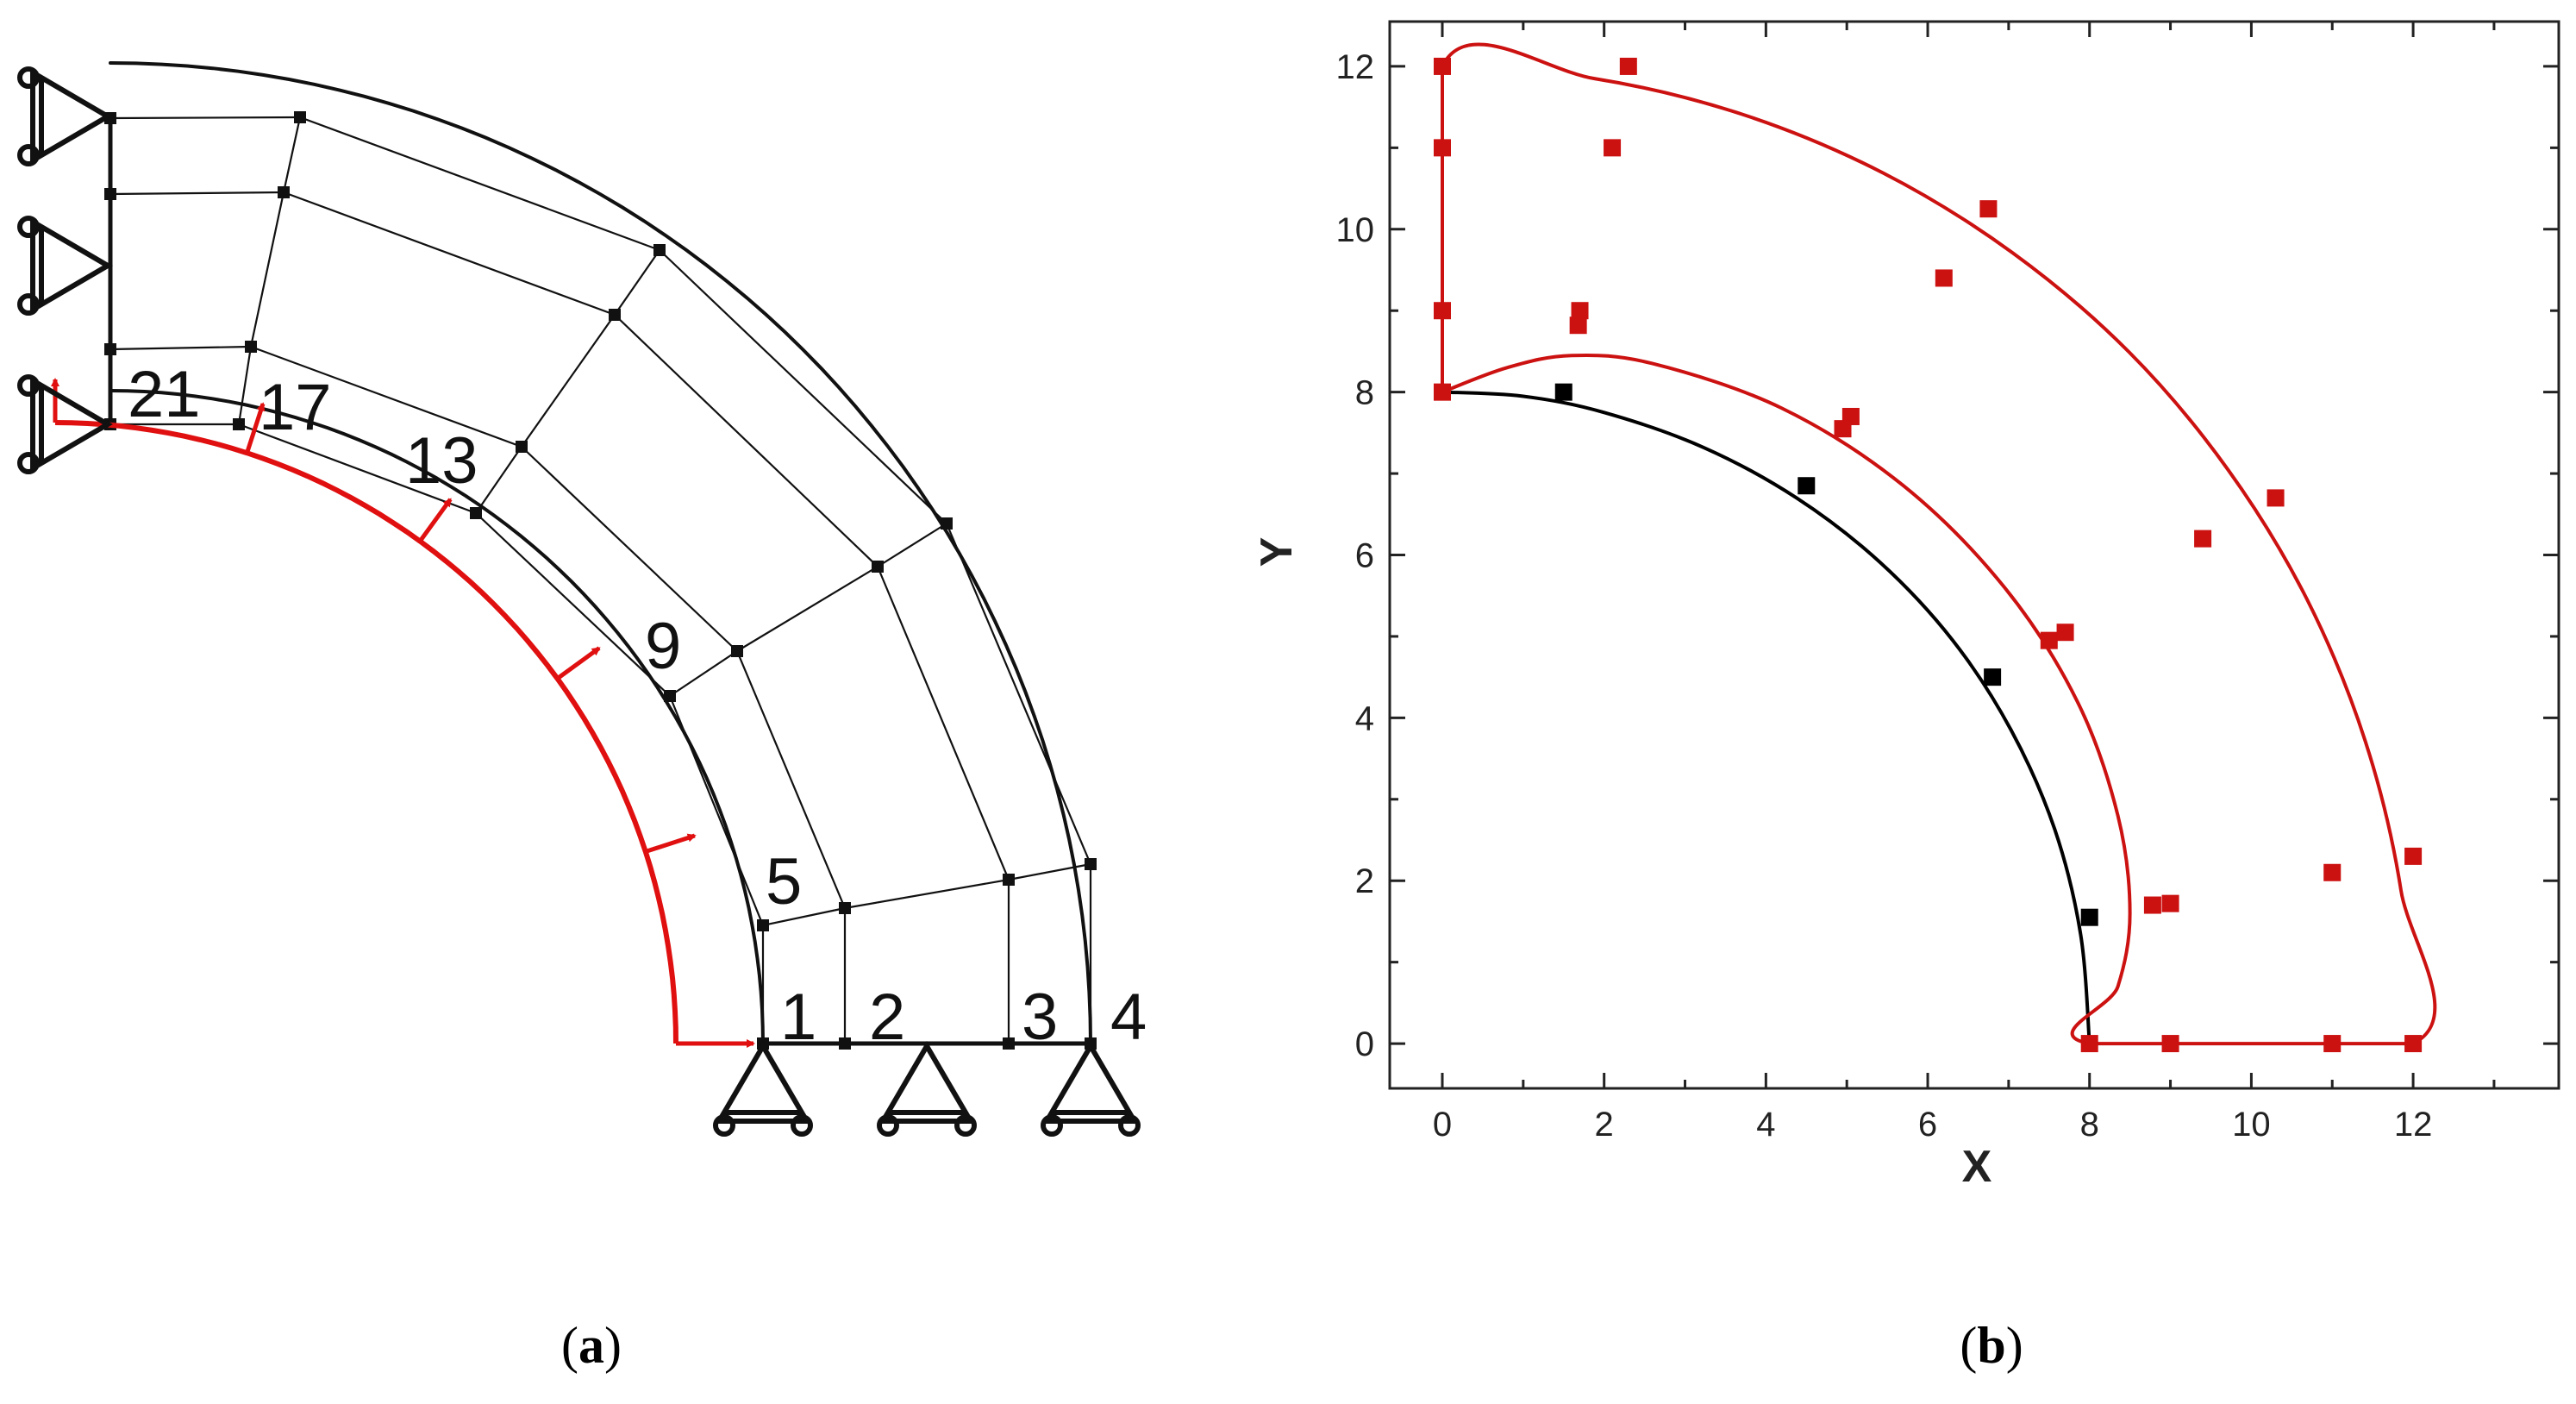  What do you see at coordinates (663, 646) in the screenshot?
I see `node-label-9: 9` at bounding box center [663, 646].